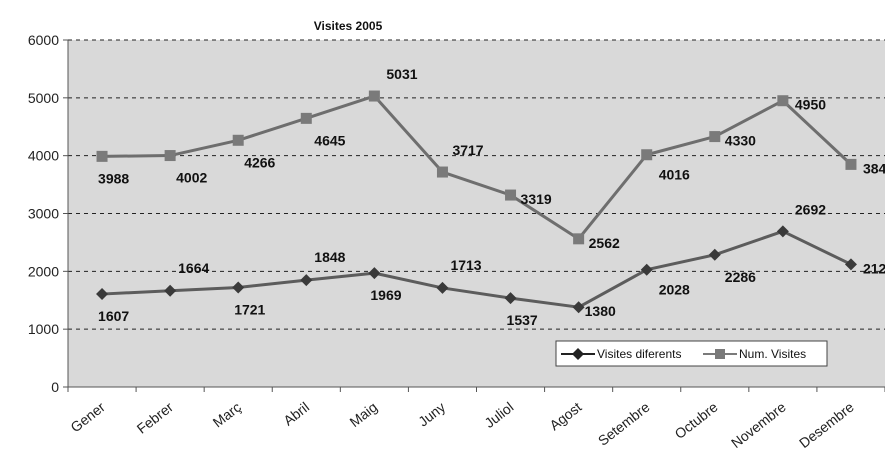 The width and height of the screenshot is (885, 468). I want to click on data-label: 1380, so click(600, 311).